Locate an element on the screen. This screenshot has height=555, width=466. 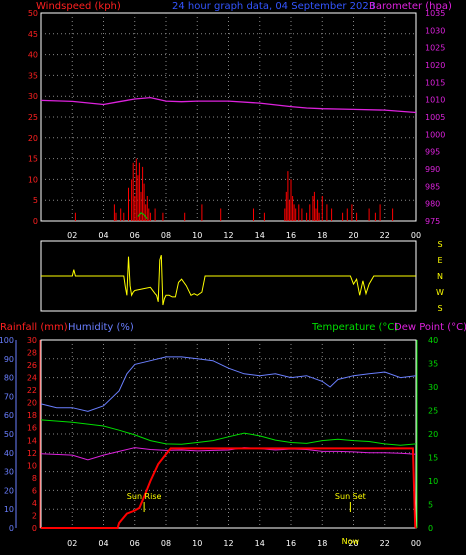
barometer-tick: 1025 is located at coordinates (435, 48).